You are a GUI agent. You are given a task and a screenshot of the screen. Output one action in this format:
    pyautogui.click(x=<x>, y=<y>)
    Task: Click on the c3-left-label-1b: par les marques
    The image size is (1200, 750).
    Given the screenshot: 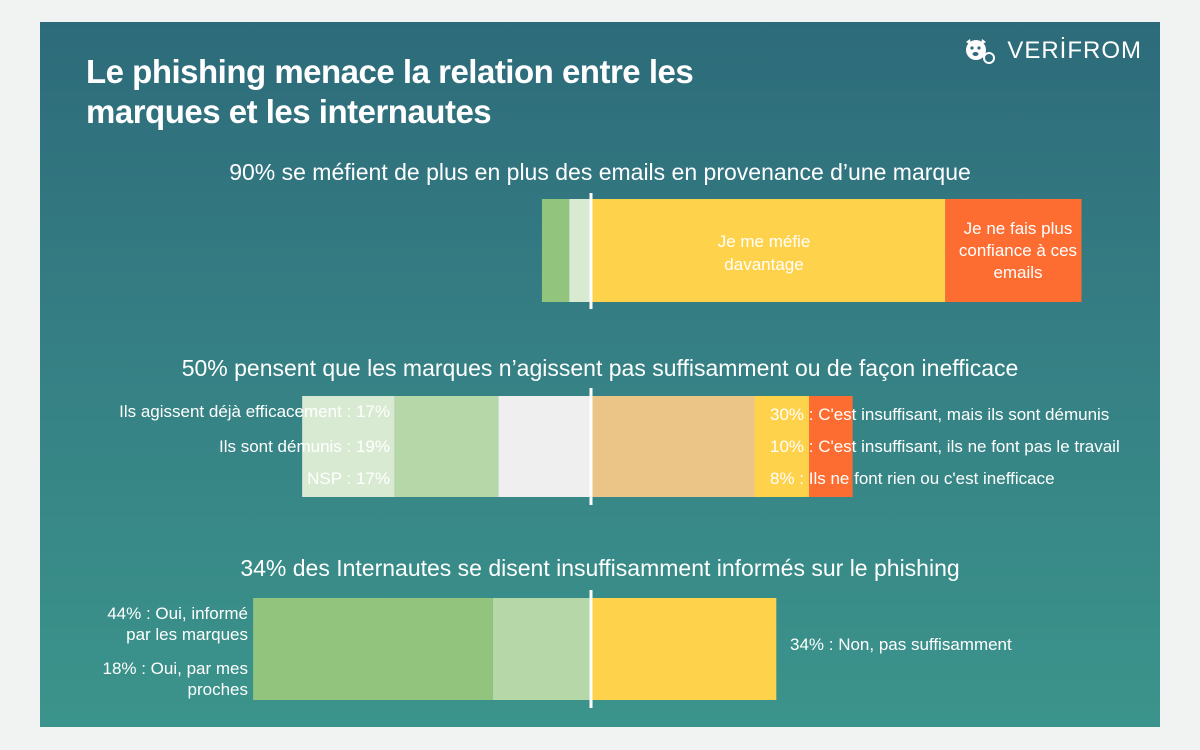 What is the action you would take?
    pyautogui.click(x=187, y=634)
    